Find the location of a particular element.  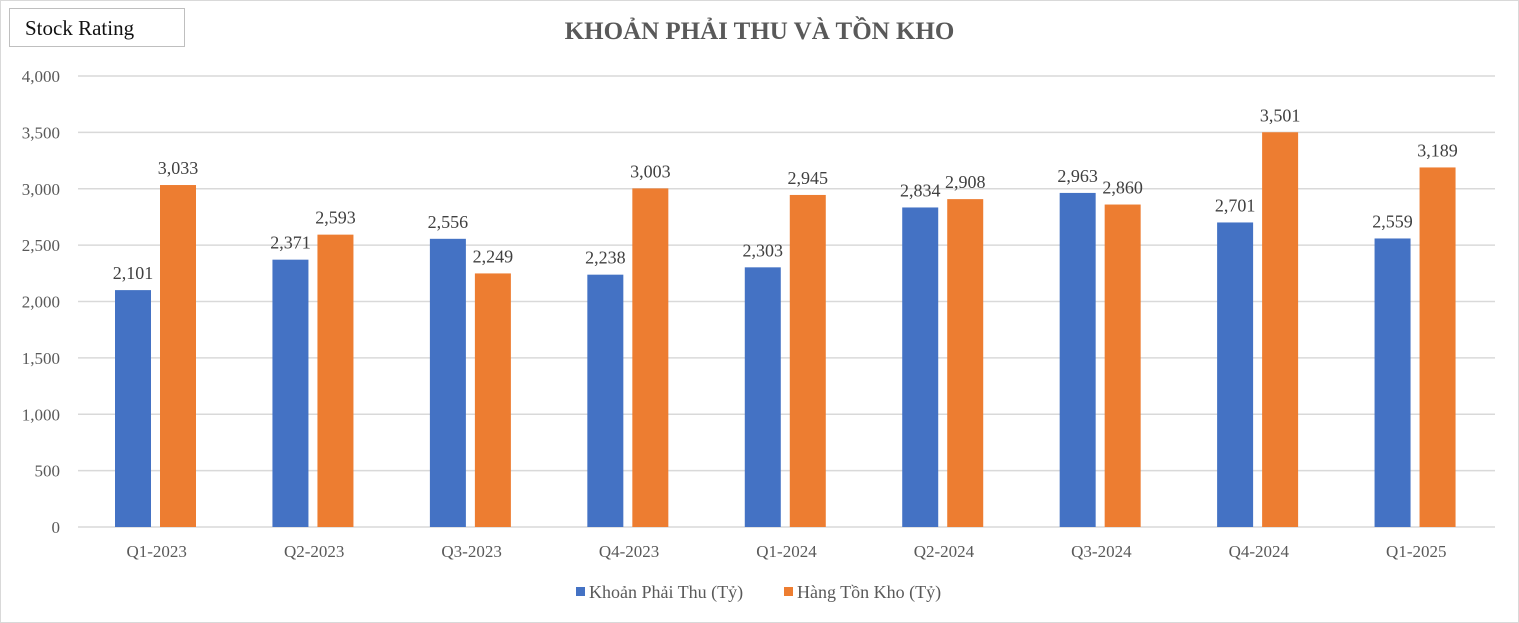

stock-rating-badge: Stock Rating is located at coordinates (97, 27).